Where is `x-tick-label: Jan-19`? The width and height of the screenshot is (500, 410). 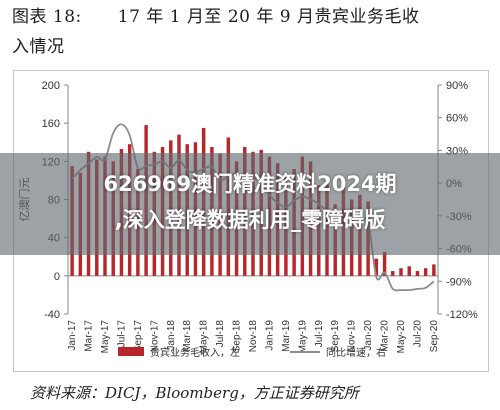 x-tick-label: Jan-19 is located at coordinates (269, 335).